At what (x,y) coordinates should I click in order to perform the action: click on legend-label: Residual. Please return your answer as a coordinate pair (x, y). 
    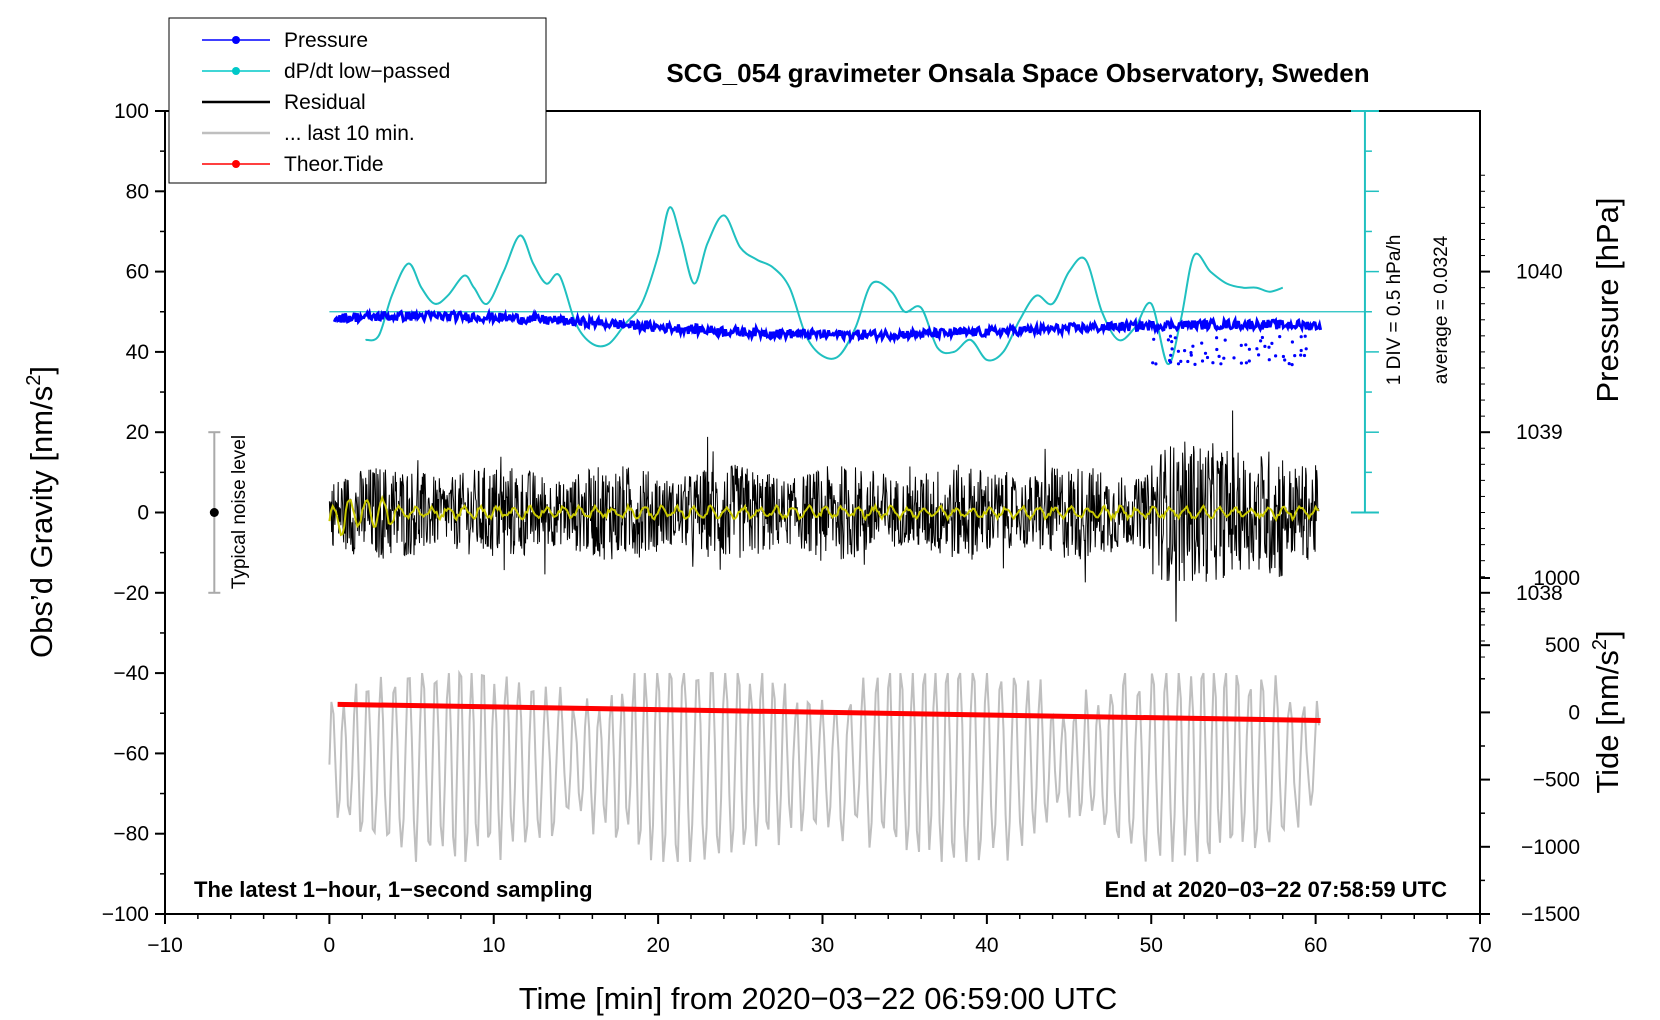
    Looking at the image, I should click on (325, 102).